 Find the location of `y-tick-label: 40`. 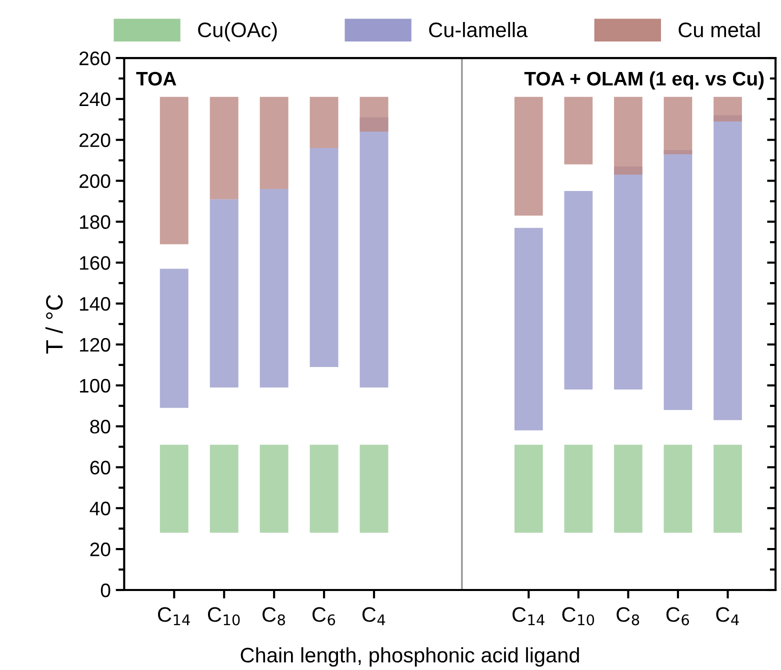

y-tick-label: 40 is located at coordinates (100, 509).